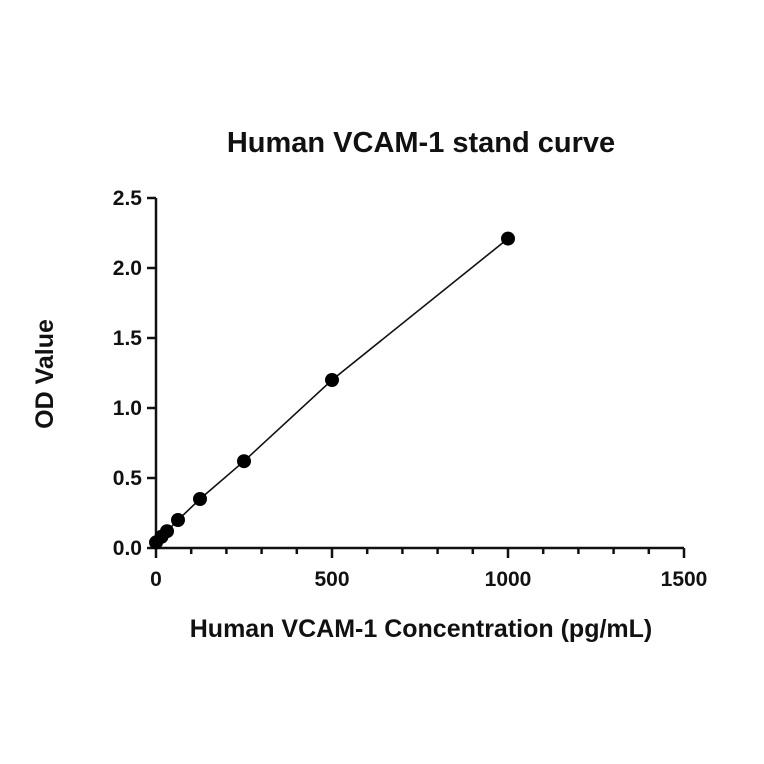 This screenshot has height=764, width=764. I want to click on y-tick-label: 1.5, so click(128, 338).